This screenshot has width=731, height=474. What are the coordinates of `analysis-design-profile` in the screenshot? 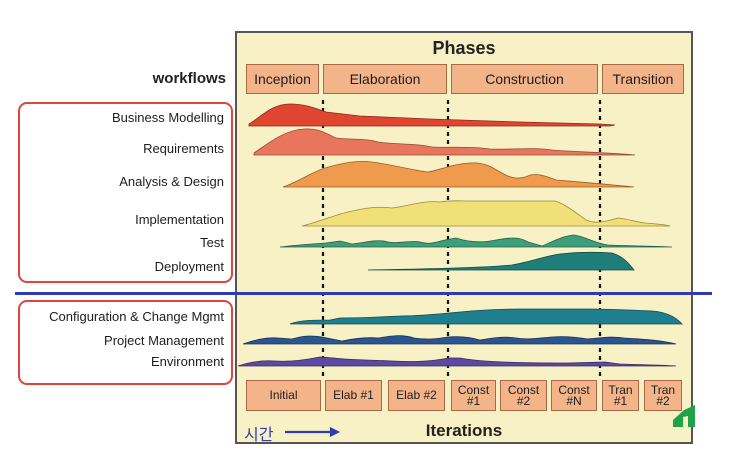 It's located at (458, 174).